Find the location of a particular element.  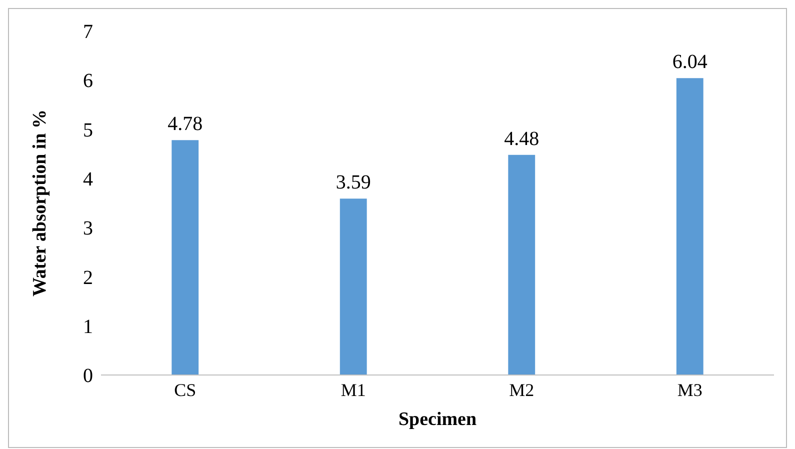

data-label: 4.78 is located at coordinates (185, 124).